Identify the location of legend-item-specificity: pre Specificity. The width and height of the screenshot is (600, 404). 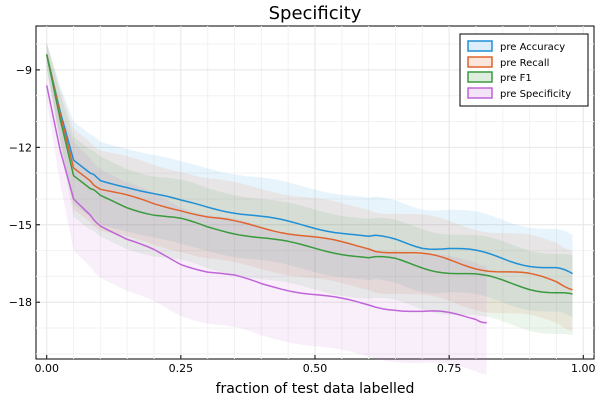
(519, 93).